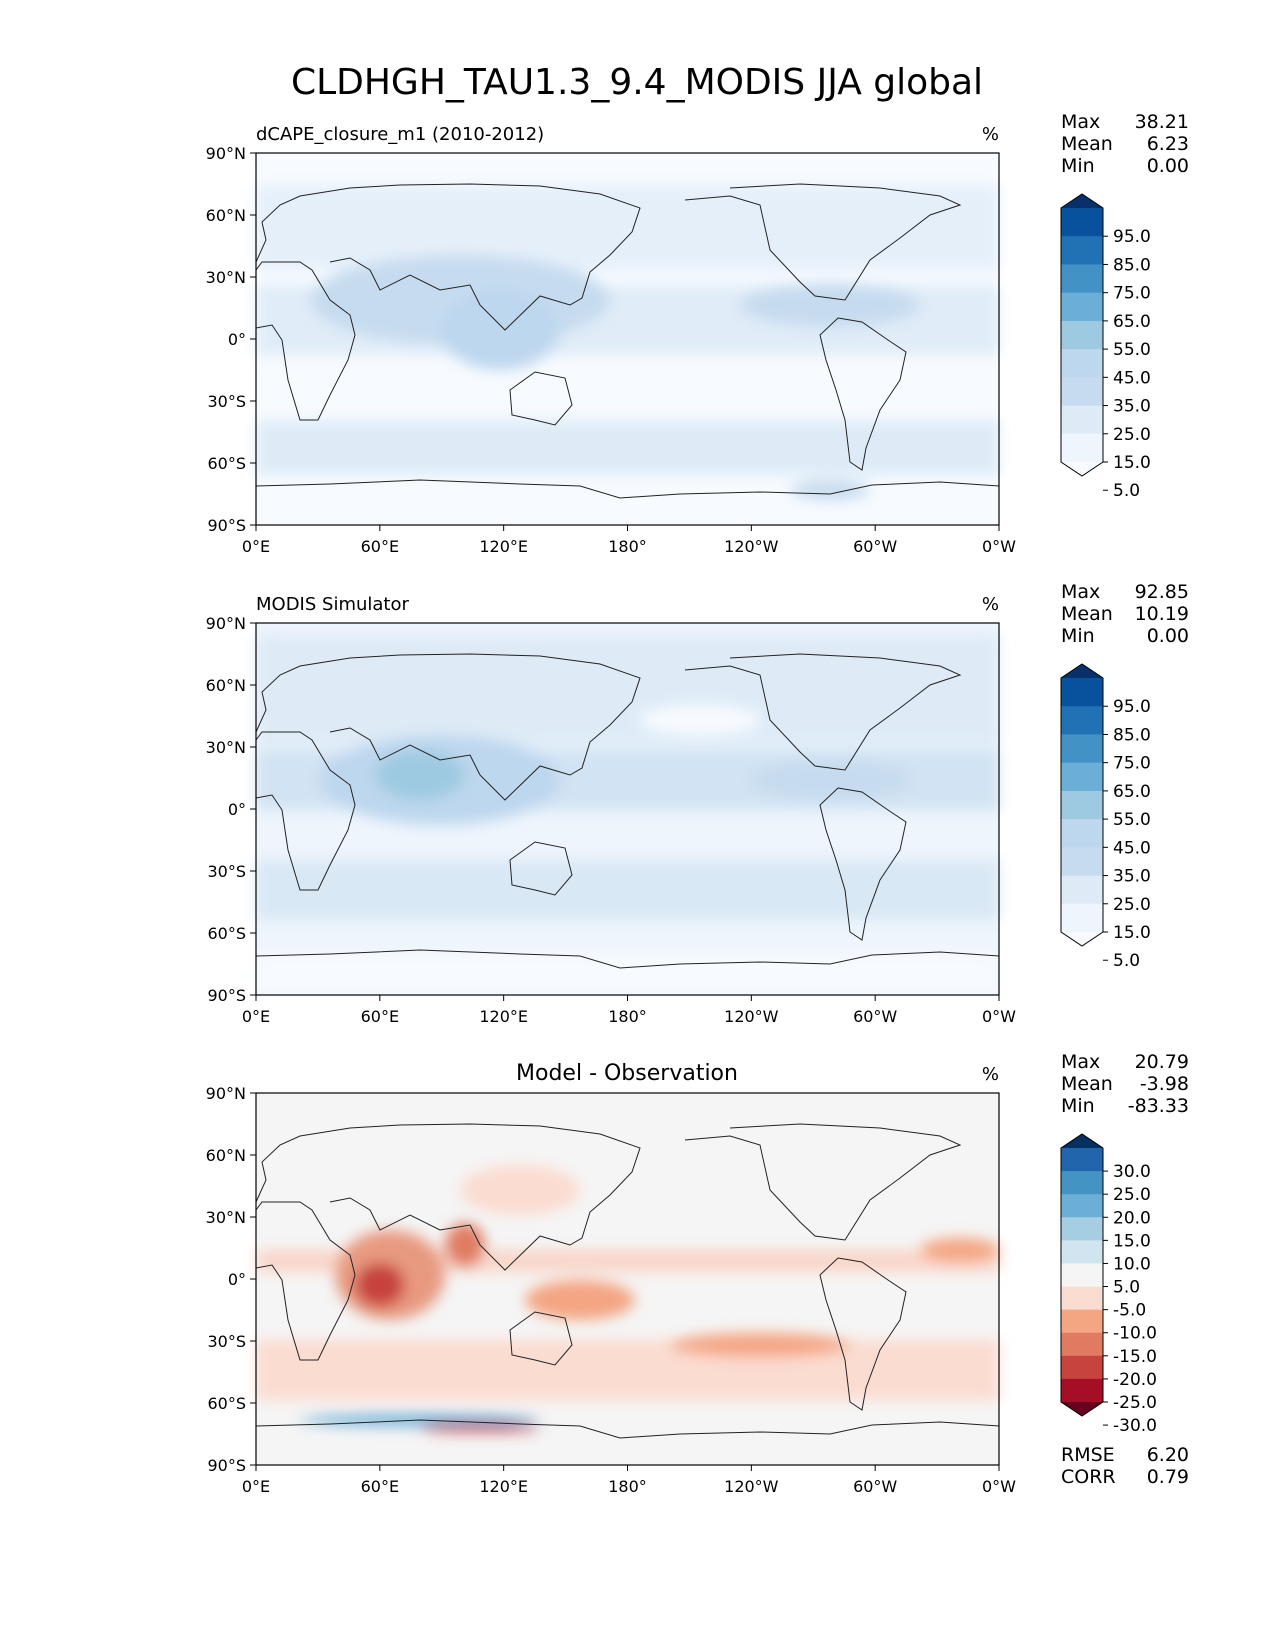  What do you see at coordinates (1132, 877) in the screenshot?
I see `colorbar-tick-label: 35.0` at bounding box center [1132, 877].